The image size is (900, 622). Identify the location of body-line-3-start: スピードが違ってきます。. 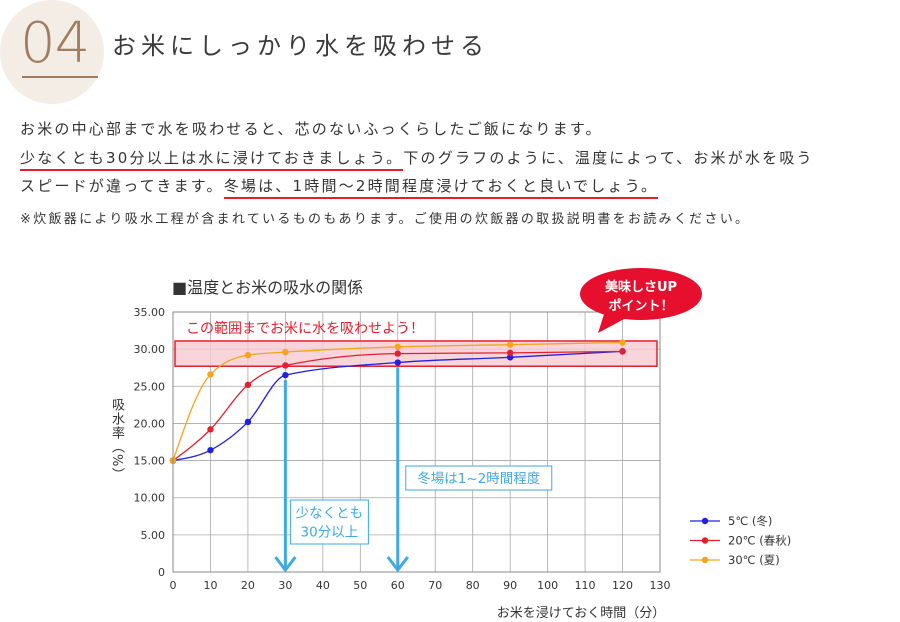
(122, 186).